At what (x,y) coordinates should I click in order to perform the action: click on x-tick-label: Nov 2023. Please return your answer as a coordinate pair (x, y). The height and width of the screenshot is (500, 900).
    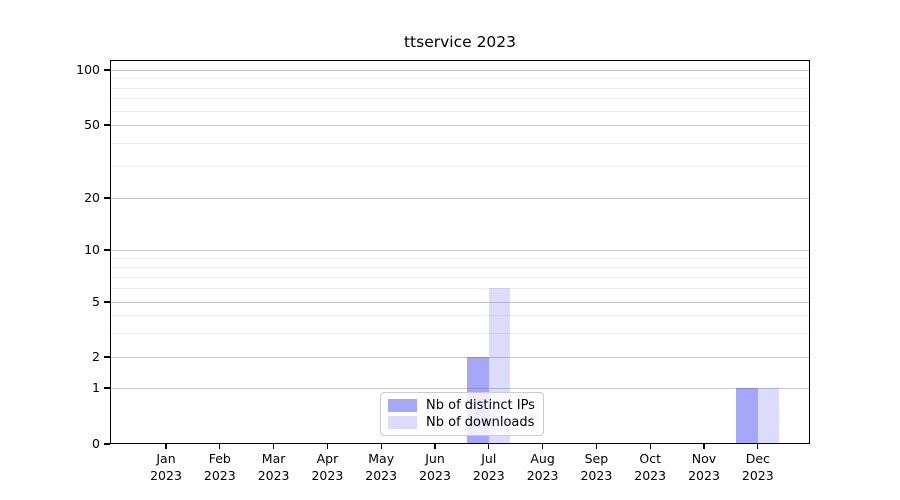
    Looking at the image, I should click on (704, 467).